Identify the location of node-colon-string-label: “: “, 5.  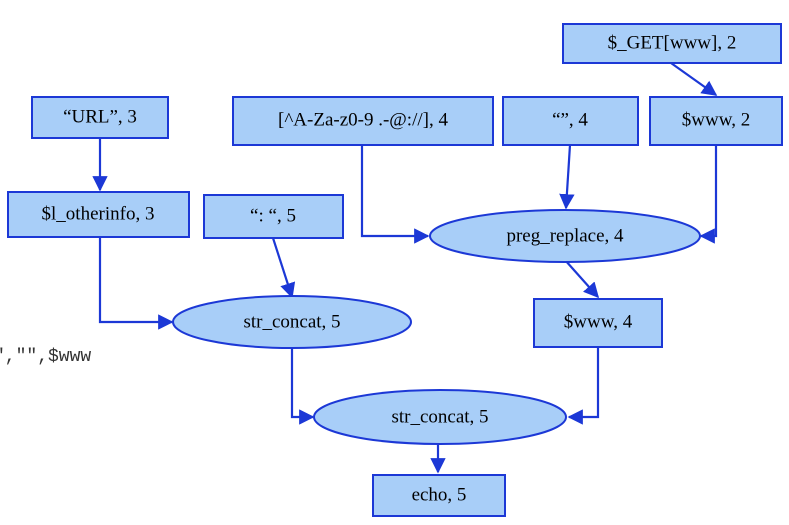
(273, 215).